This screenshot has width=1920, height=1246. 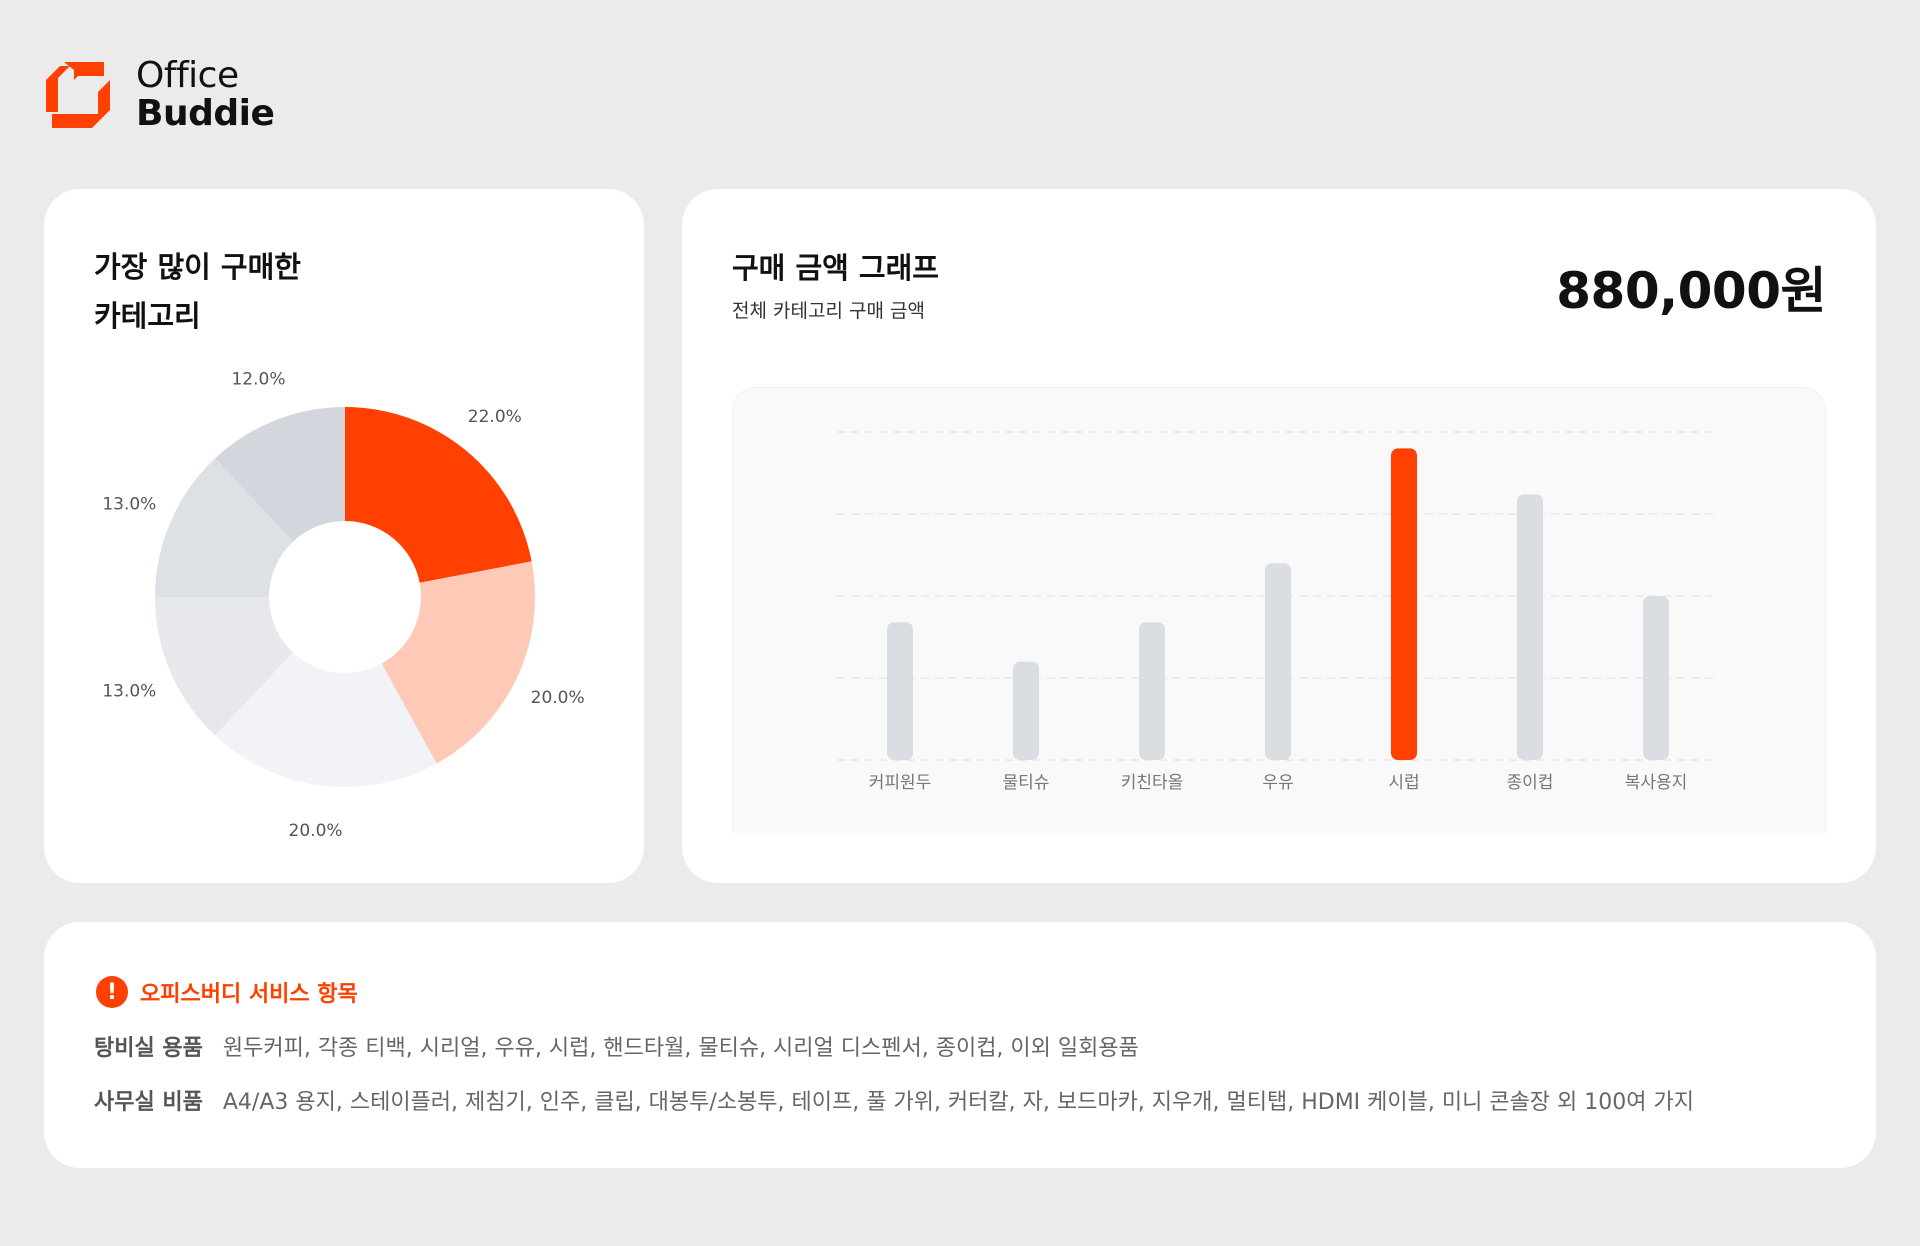 What do you see at coordinates (495, 417) in the screenshot?
I see `pie-slice-label: 22.0%` at bounding box center [495, 417].